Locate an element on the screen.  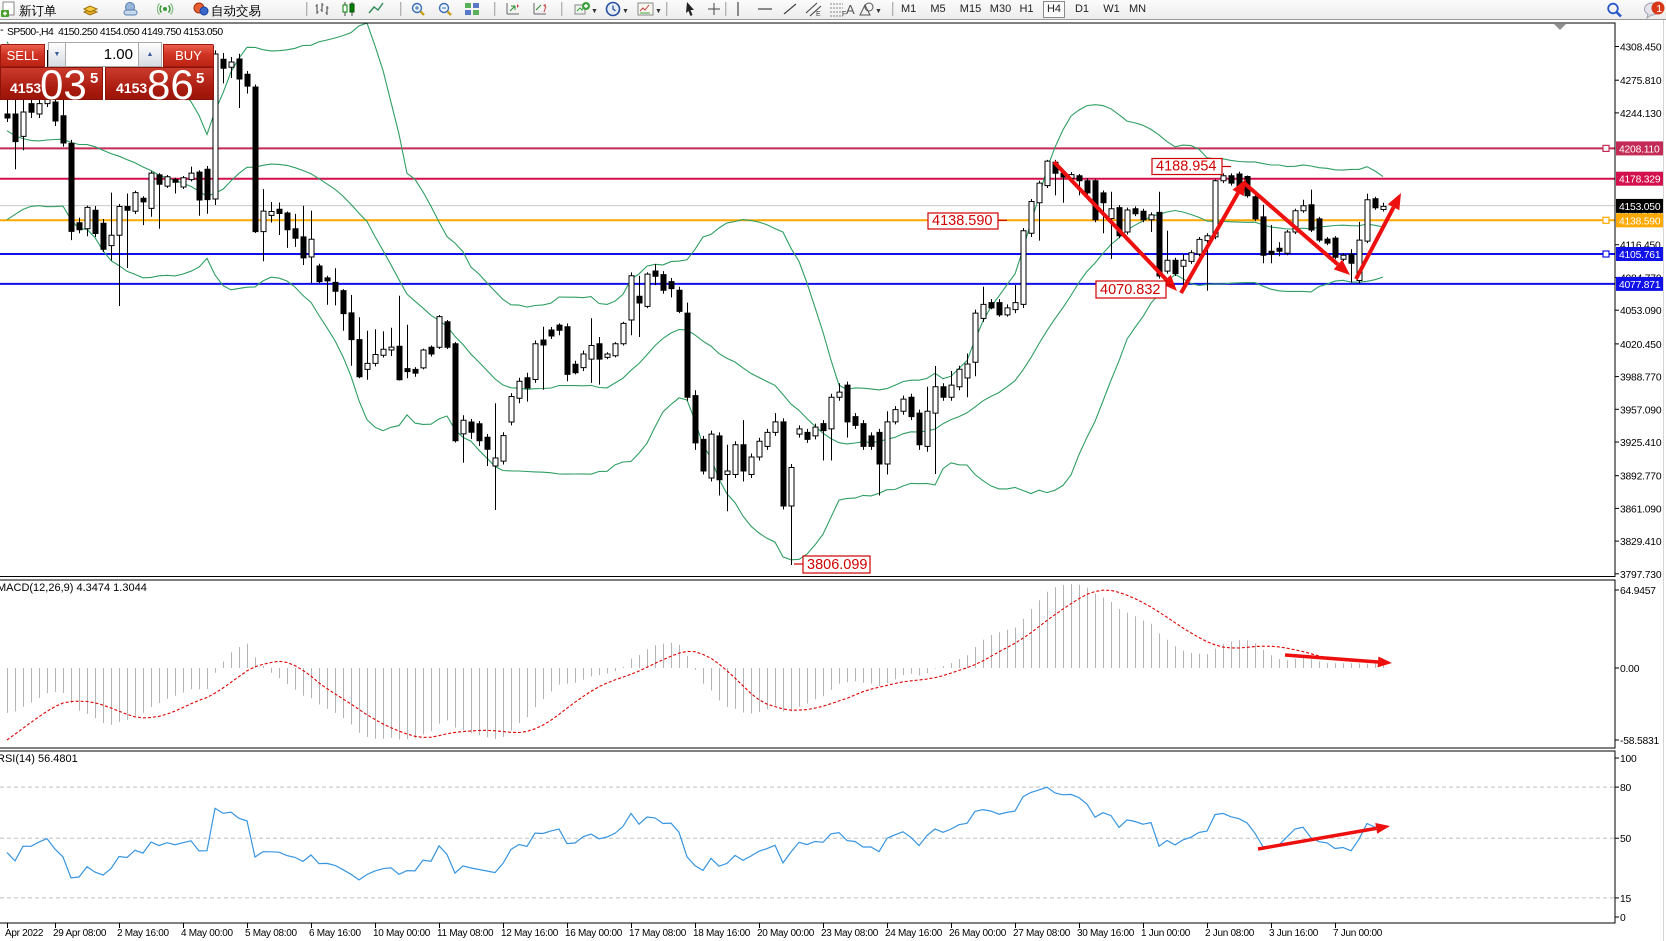
svg-text: 0 is located at coordinates (1623, 918).